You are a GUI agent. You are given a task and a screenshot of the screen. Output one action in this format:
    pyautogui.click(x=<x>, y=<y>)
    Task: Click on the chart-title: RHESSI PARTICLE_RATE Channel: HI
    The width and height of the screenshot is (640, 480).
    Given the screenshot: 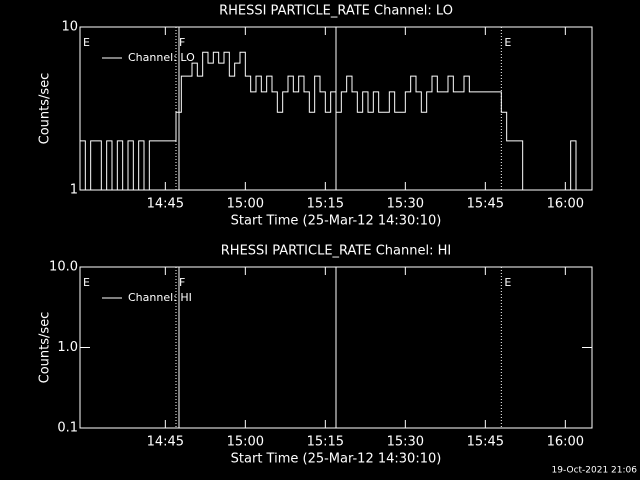 What is the action you would take?
    pyautogui.click(x=336, y=251)
    